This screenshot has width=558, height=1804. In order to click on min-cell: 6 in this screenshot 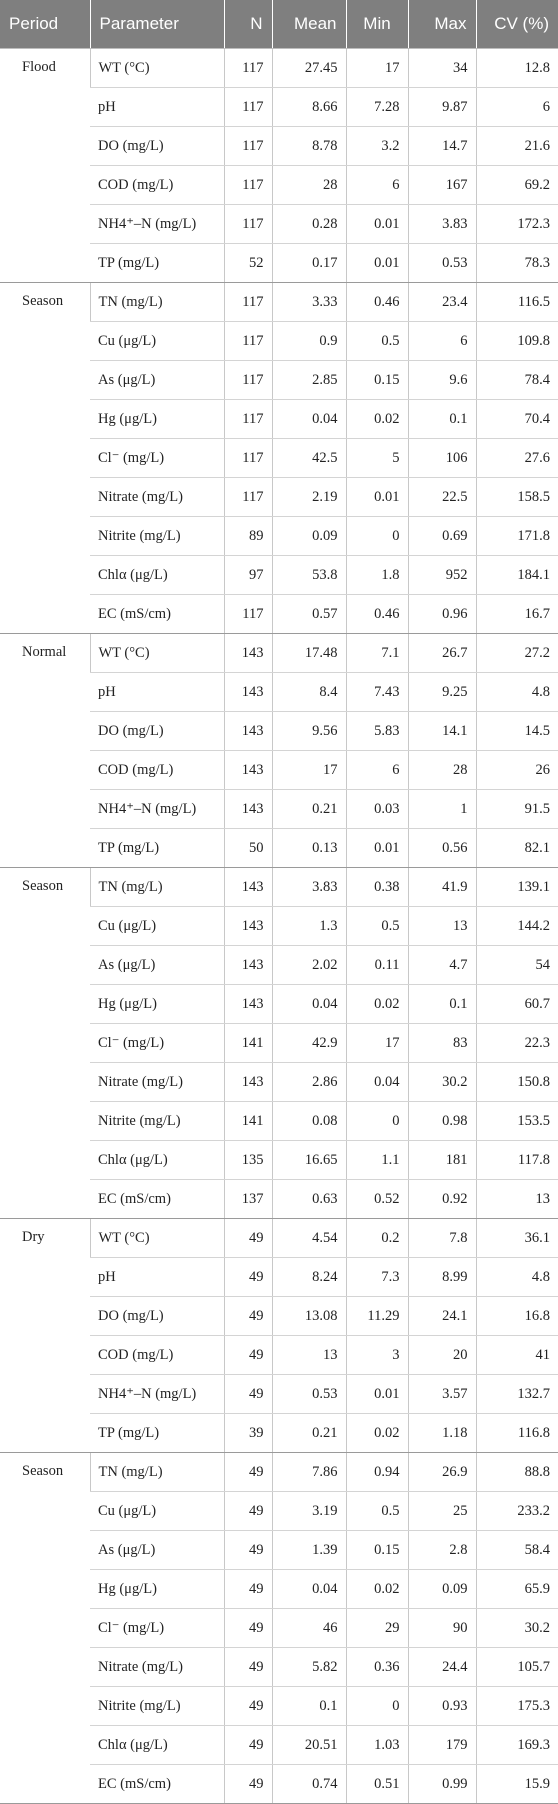, I will do `click(376, 185)`.